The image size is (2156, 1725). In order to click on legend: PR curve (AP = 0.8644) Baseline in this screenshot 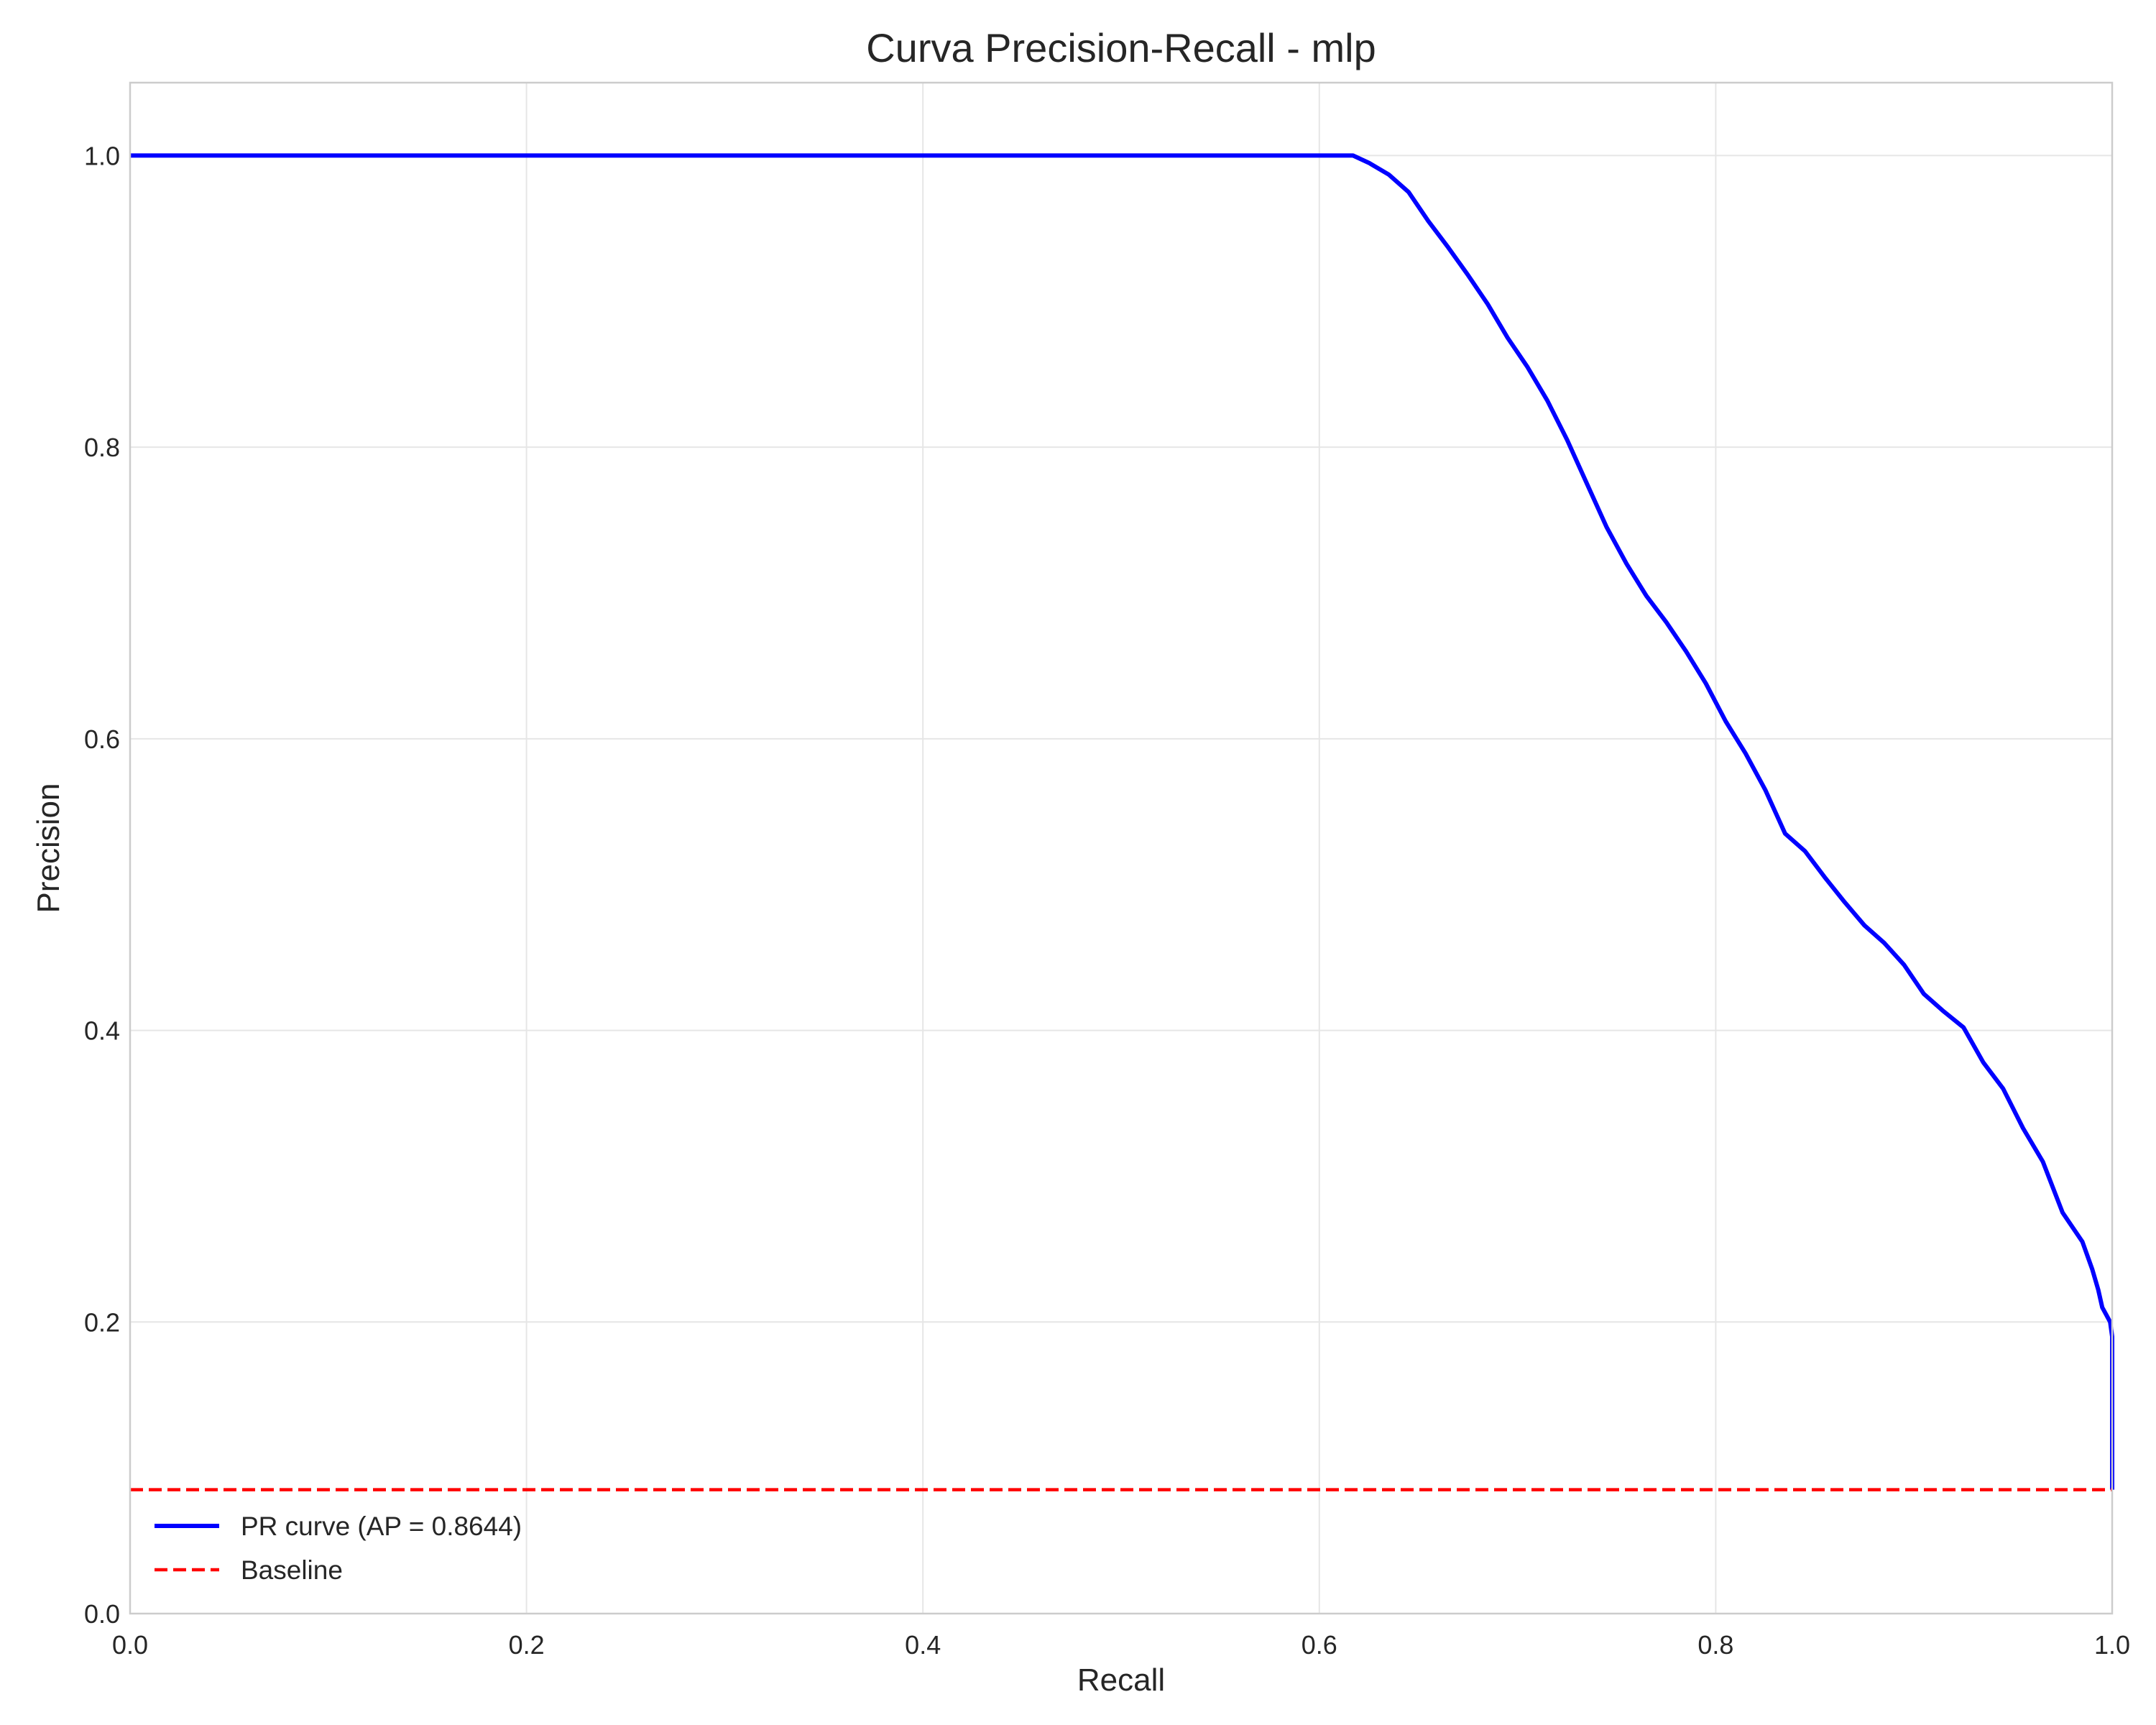, I will do `click(338, 1548)`.